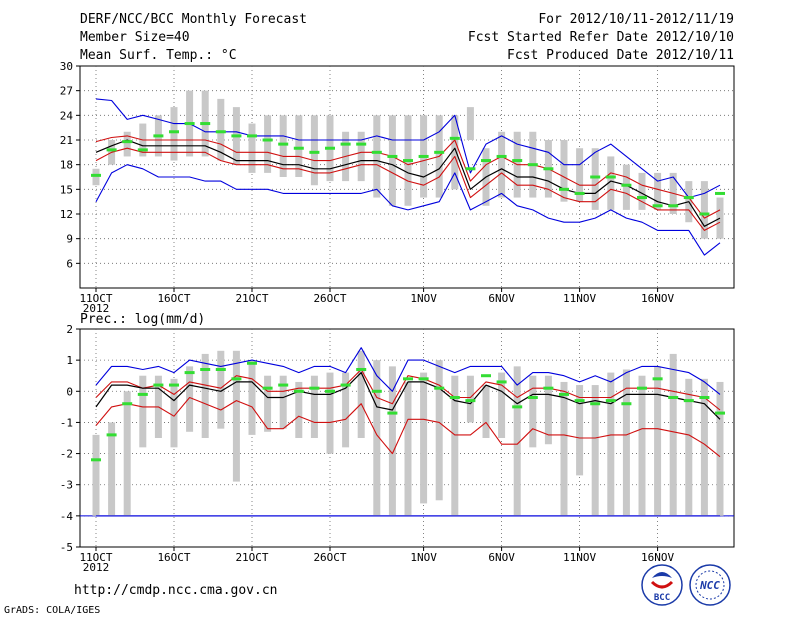 The image size is (800, 618). Describe the element at coordinates (66, 547) in the screenshot. I see `y-tick-label: -5` at that location.